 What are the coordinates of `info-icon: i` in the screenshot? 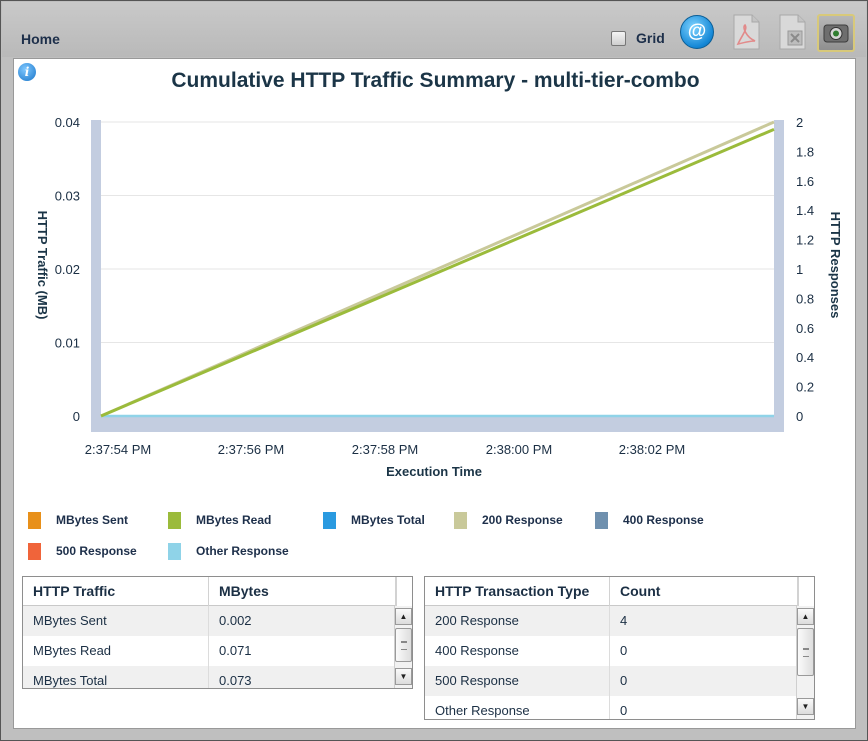 It's located at (27, 72).